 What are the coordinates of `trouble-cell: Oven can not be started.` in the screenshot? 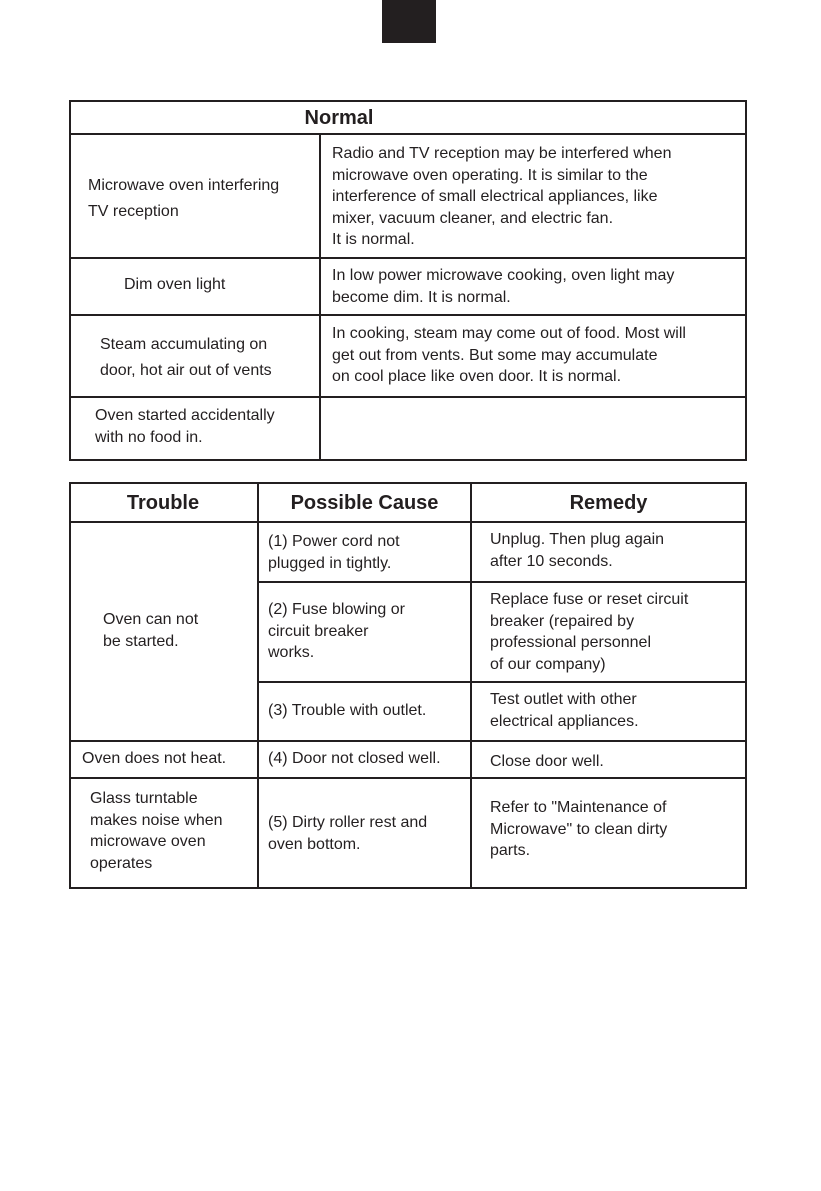 It's located at (151, 630).